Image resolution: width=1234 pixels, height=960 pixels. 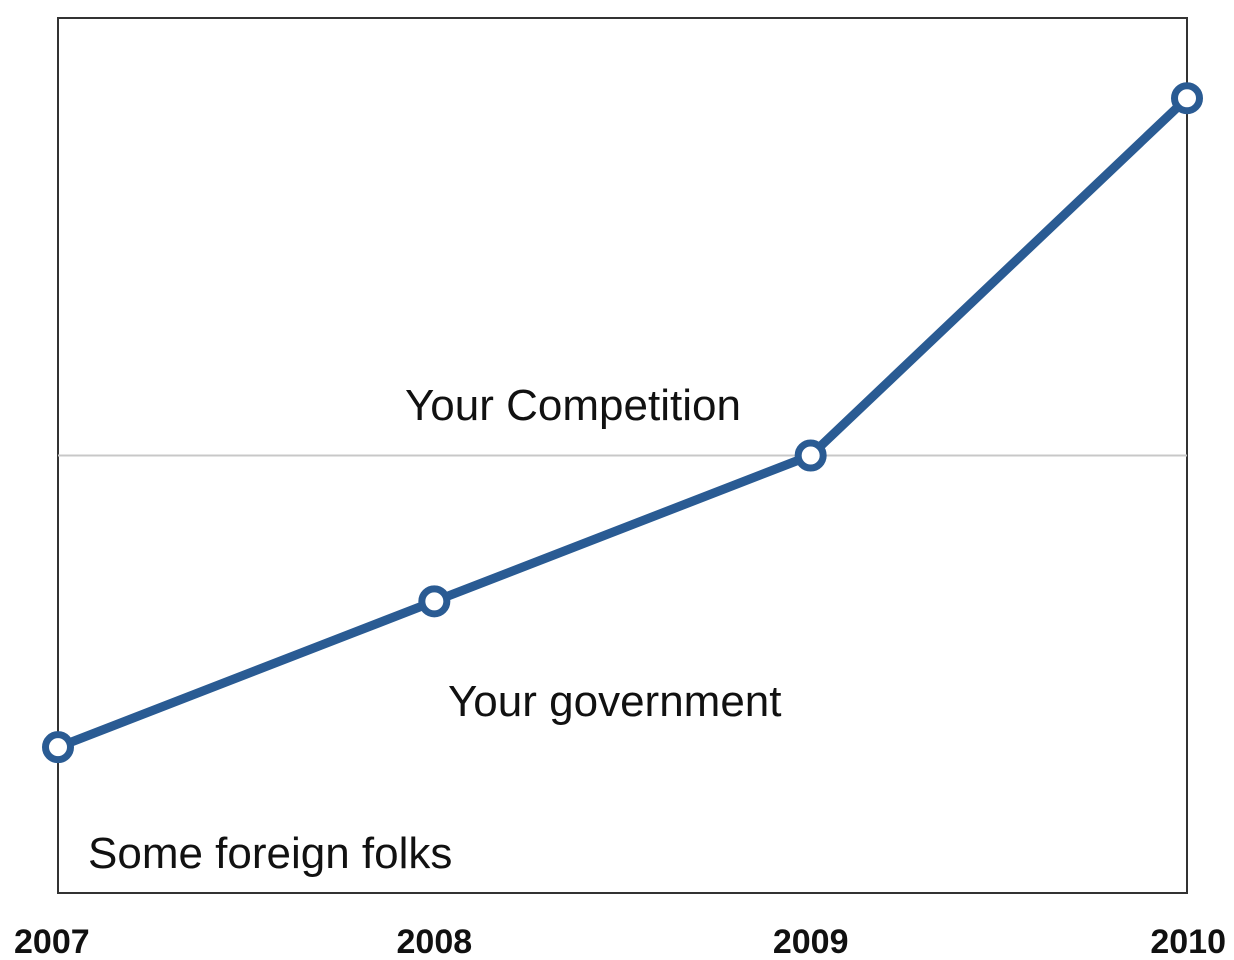 What do you see at coordinates (434, 601) in the screenshot?
I see `data-point-2008` at bounding box center [434, 601].